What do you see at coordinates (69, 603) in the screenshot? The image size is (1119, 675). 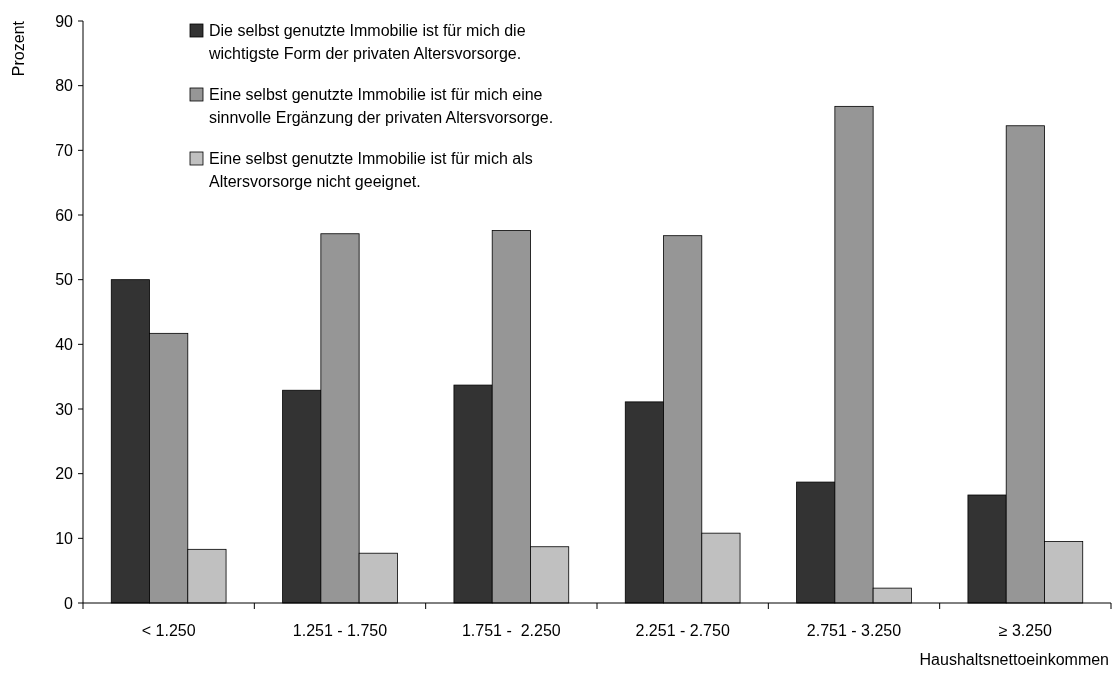 I see `y-tick-label: 0` at bounding box center [69, 603].